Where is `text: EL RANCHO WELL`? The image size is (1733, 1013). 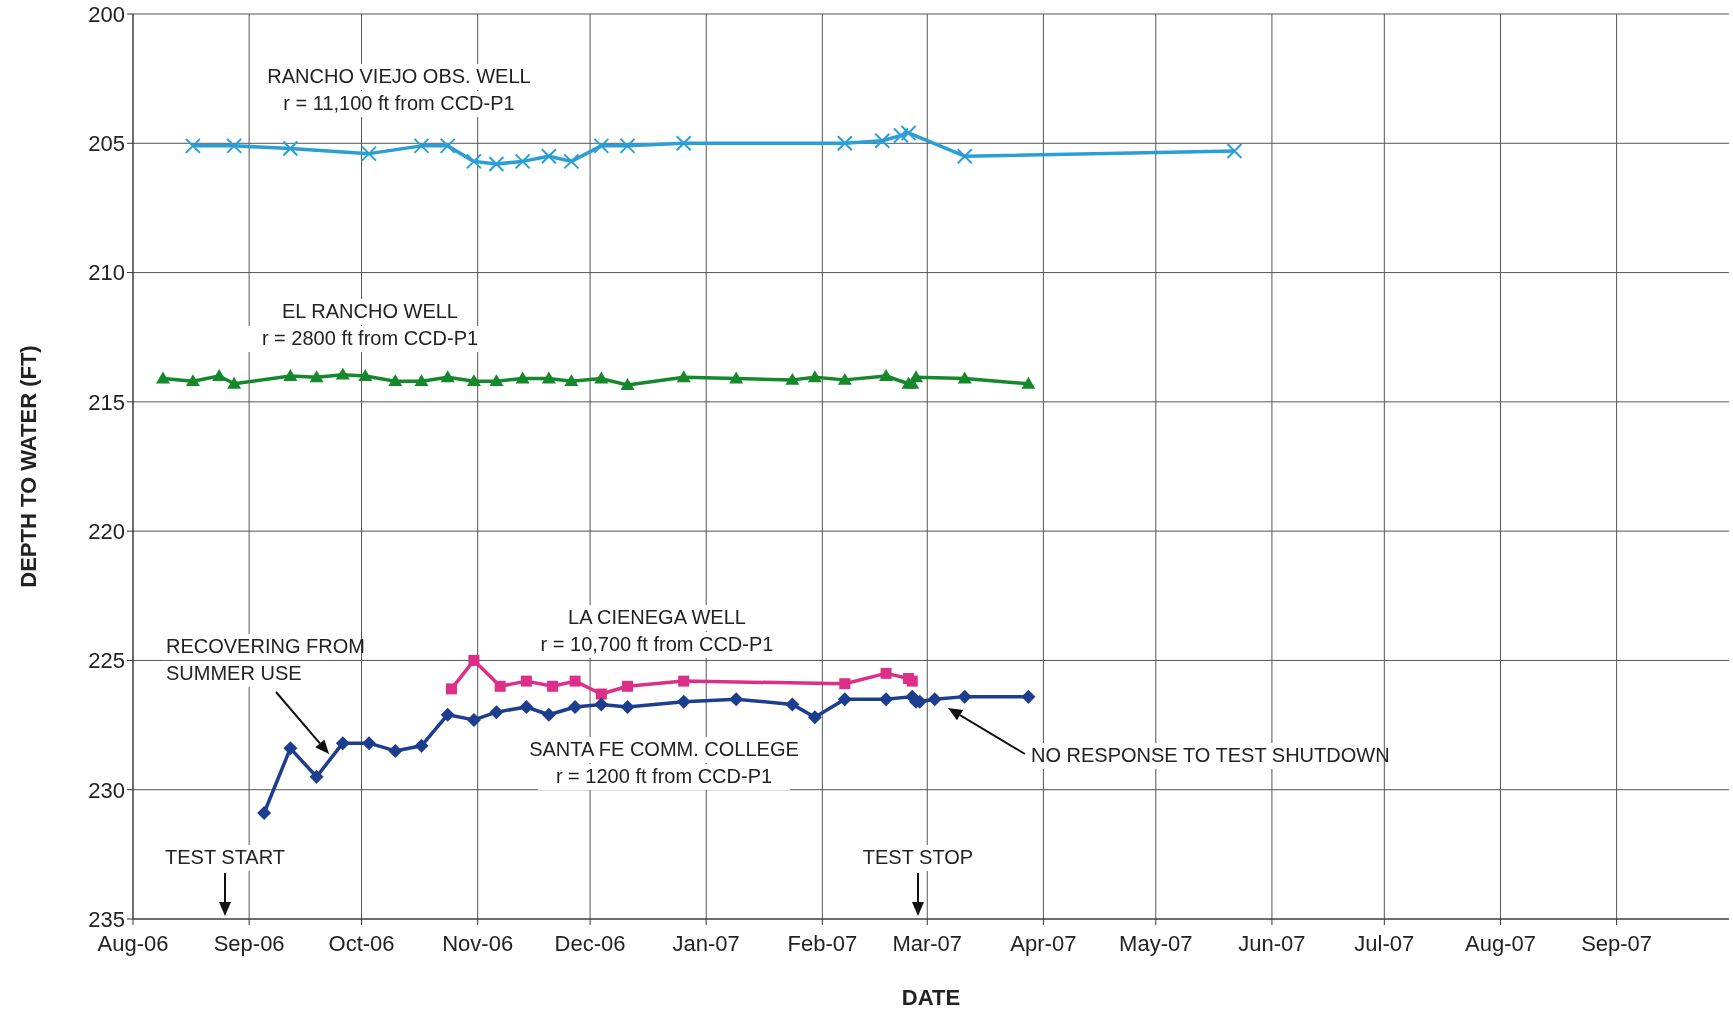 text: EL RANCHO WELL is located at coordinates (370, 311).